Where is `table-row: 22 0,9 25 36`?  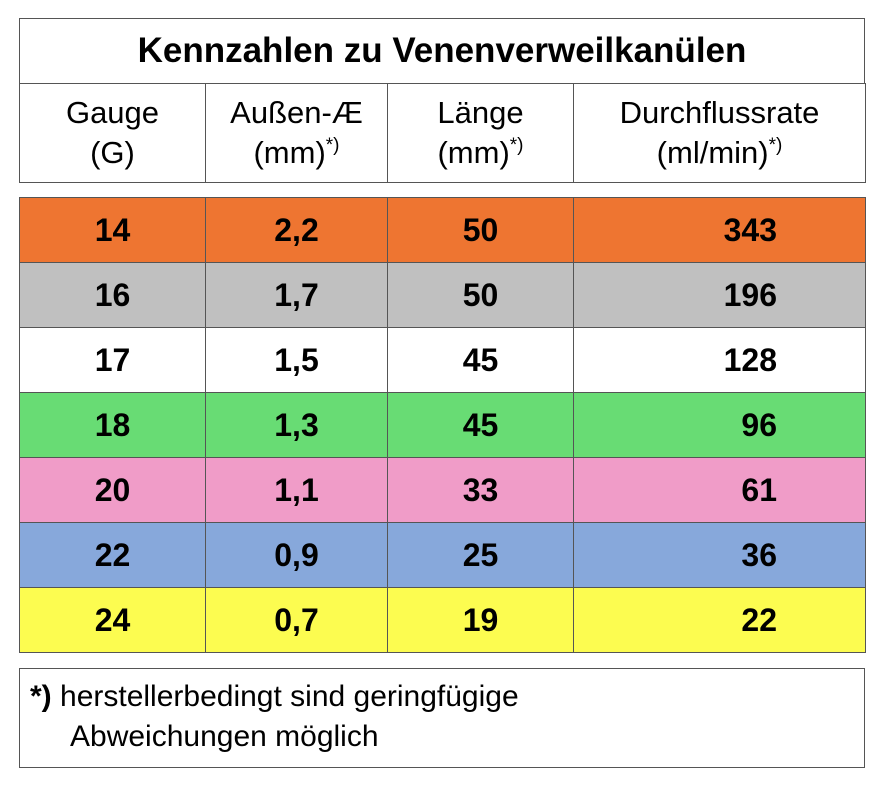
table-row: 22 0,9 25 36 is located at coordinates (442, 555).